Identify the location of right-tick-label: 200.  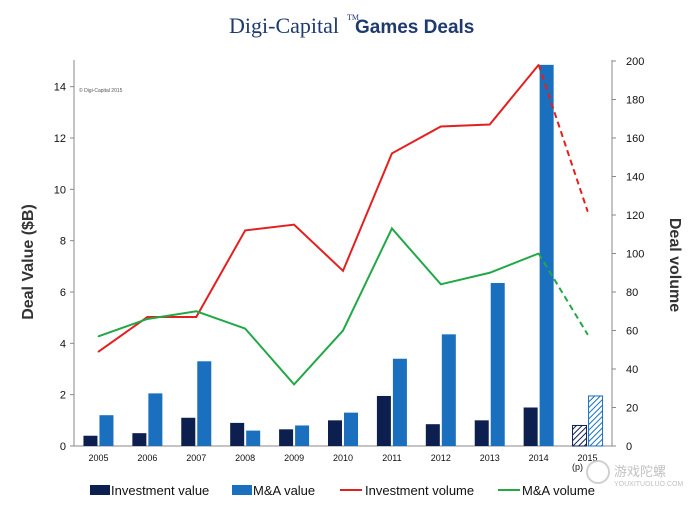
(635, 62).